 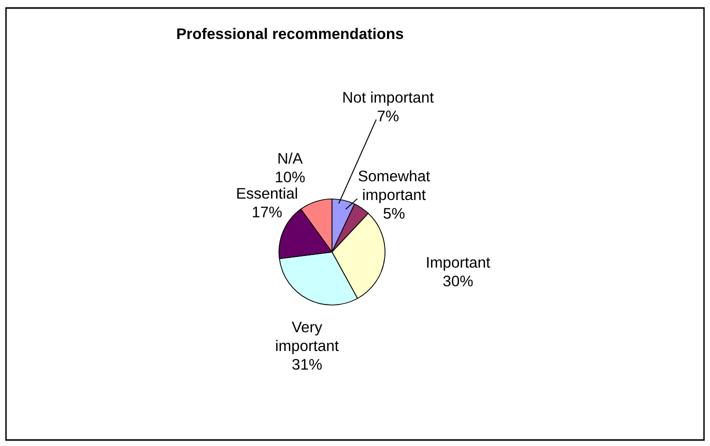 I want to click on slice-label: Very important, so click(x=307, y=338).